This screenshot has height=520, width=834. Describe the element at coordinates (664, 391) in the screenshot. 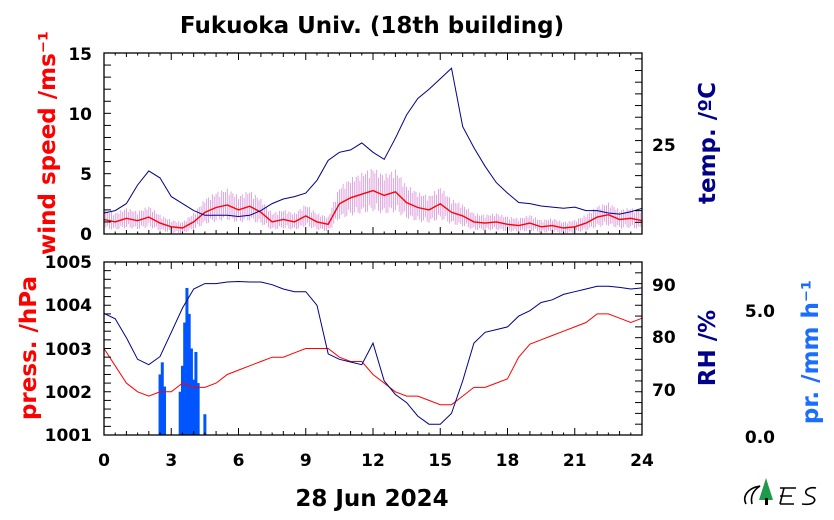

I see `humidity-tick-label: 70` at that location.